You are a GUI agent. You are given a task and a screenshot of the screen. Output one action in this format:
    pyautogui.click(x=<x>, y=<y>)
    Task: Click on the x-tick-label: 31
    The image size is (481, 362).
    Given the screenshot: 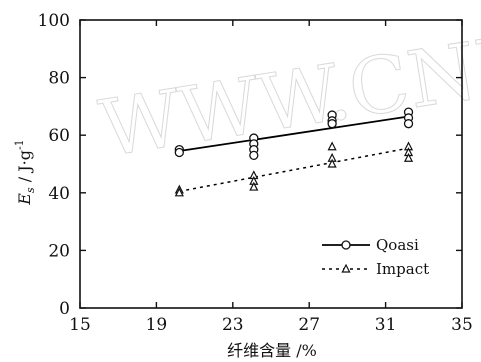 What is the action you would take?
    pyautogui.click(x=386, y=325)
    